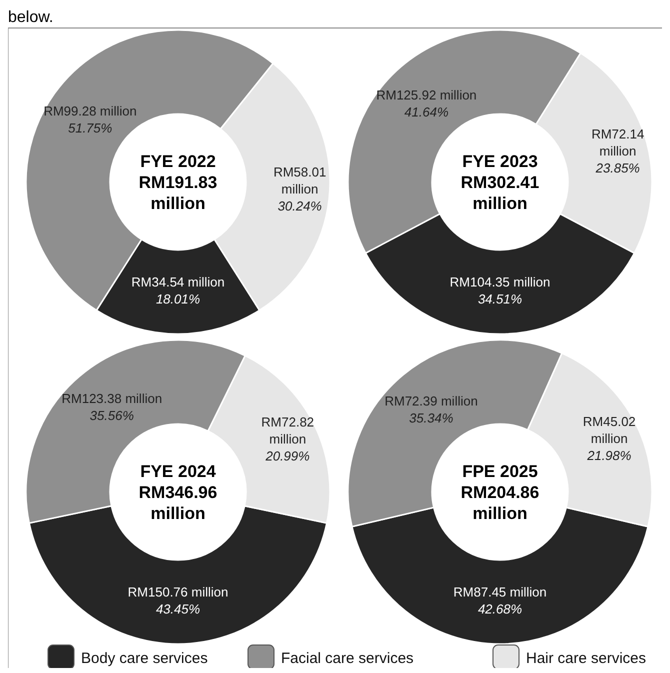  Describe the element at coordinates (90, 120) in the screenshot. I see `data-label: RM99.28 million 51.75%` at that location.